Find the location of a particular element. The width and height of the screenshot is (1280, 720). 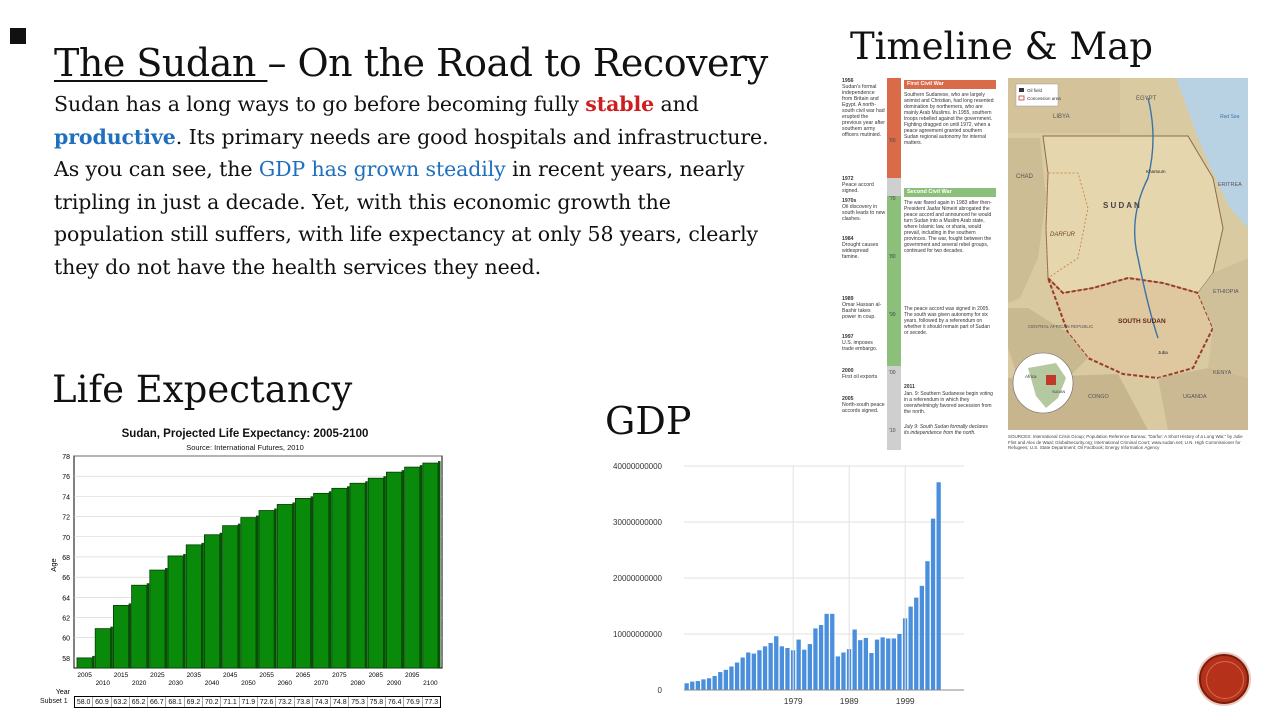

timeline-entry-year: 1989 is located at coordinates (848, 299).